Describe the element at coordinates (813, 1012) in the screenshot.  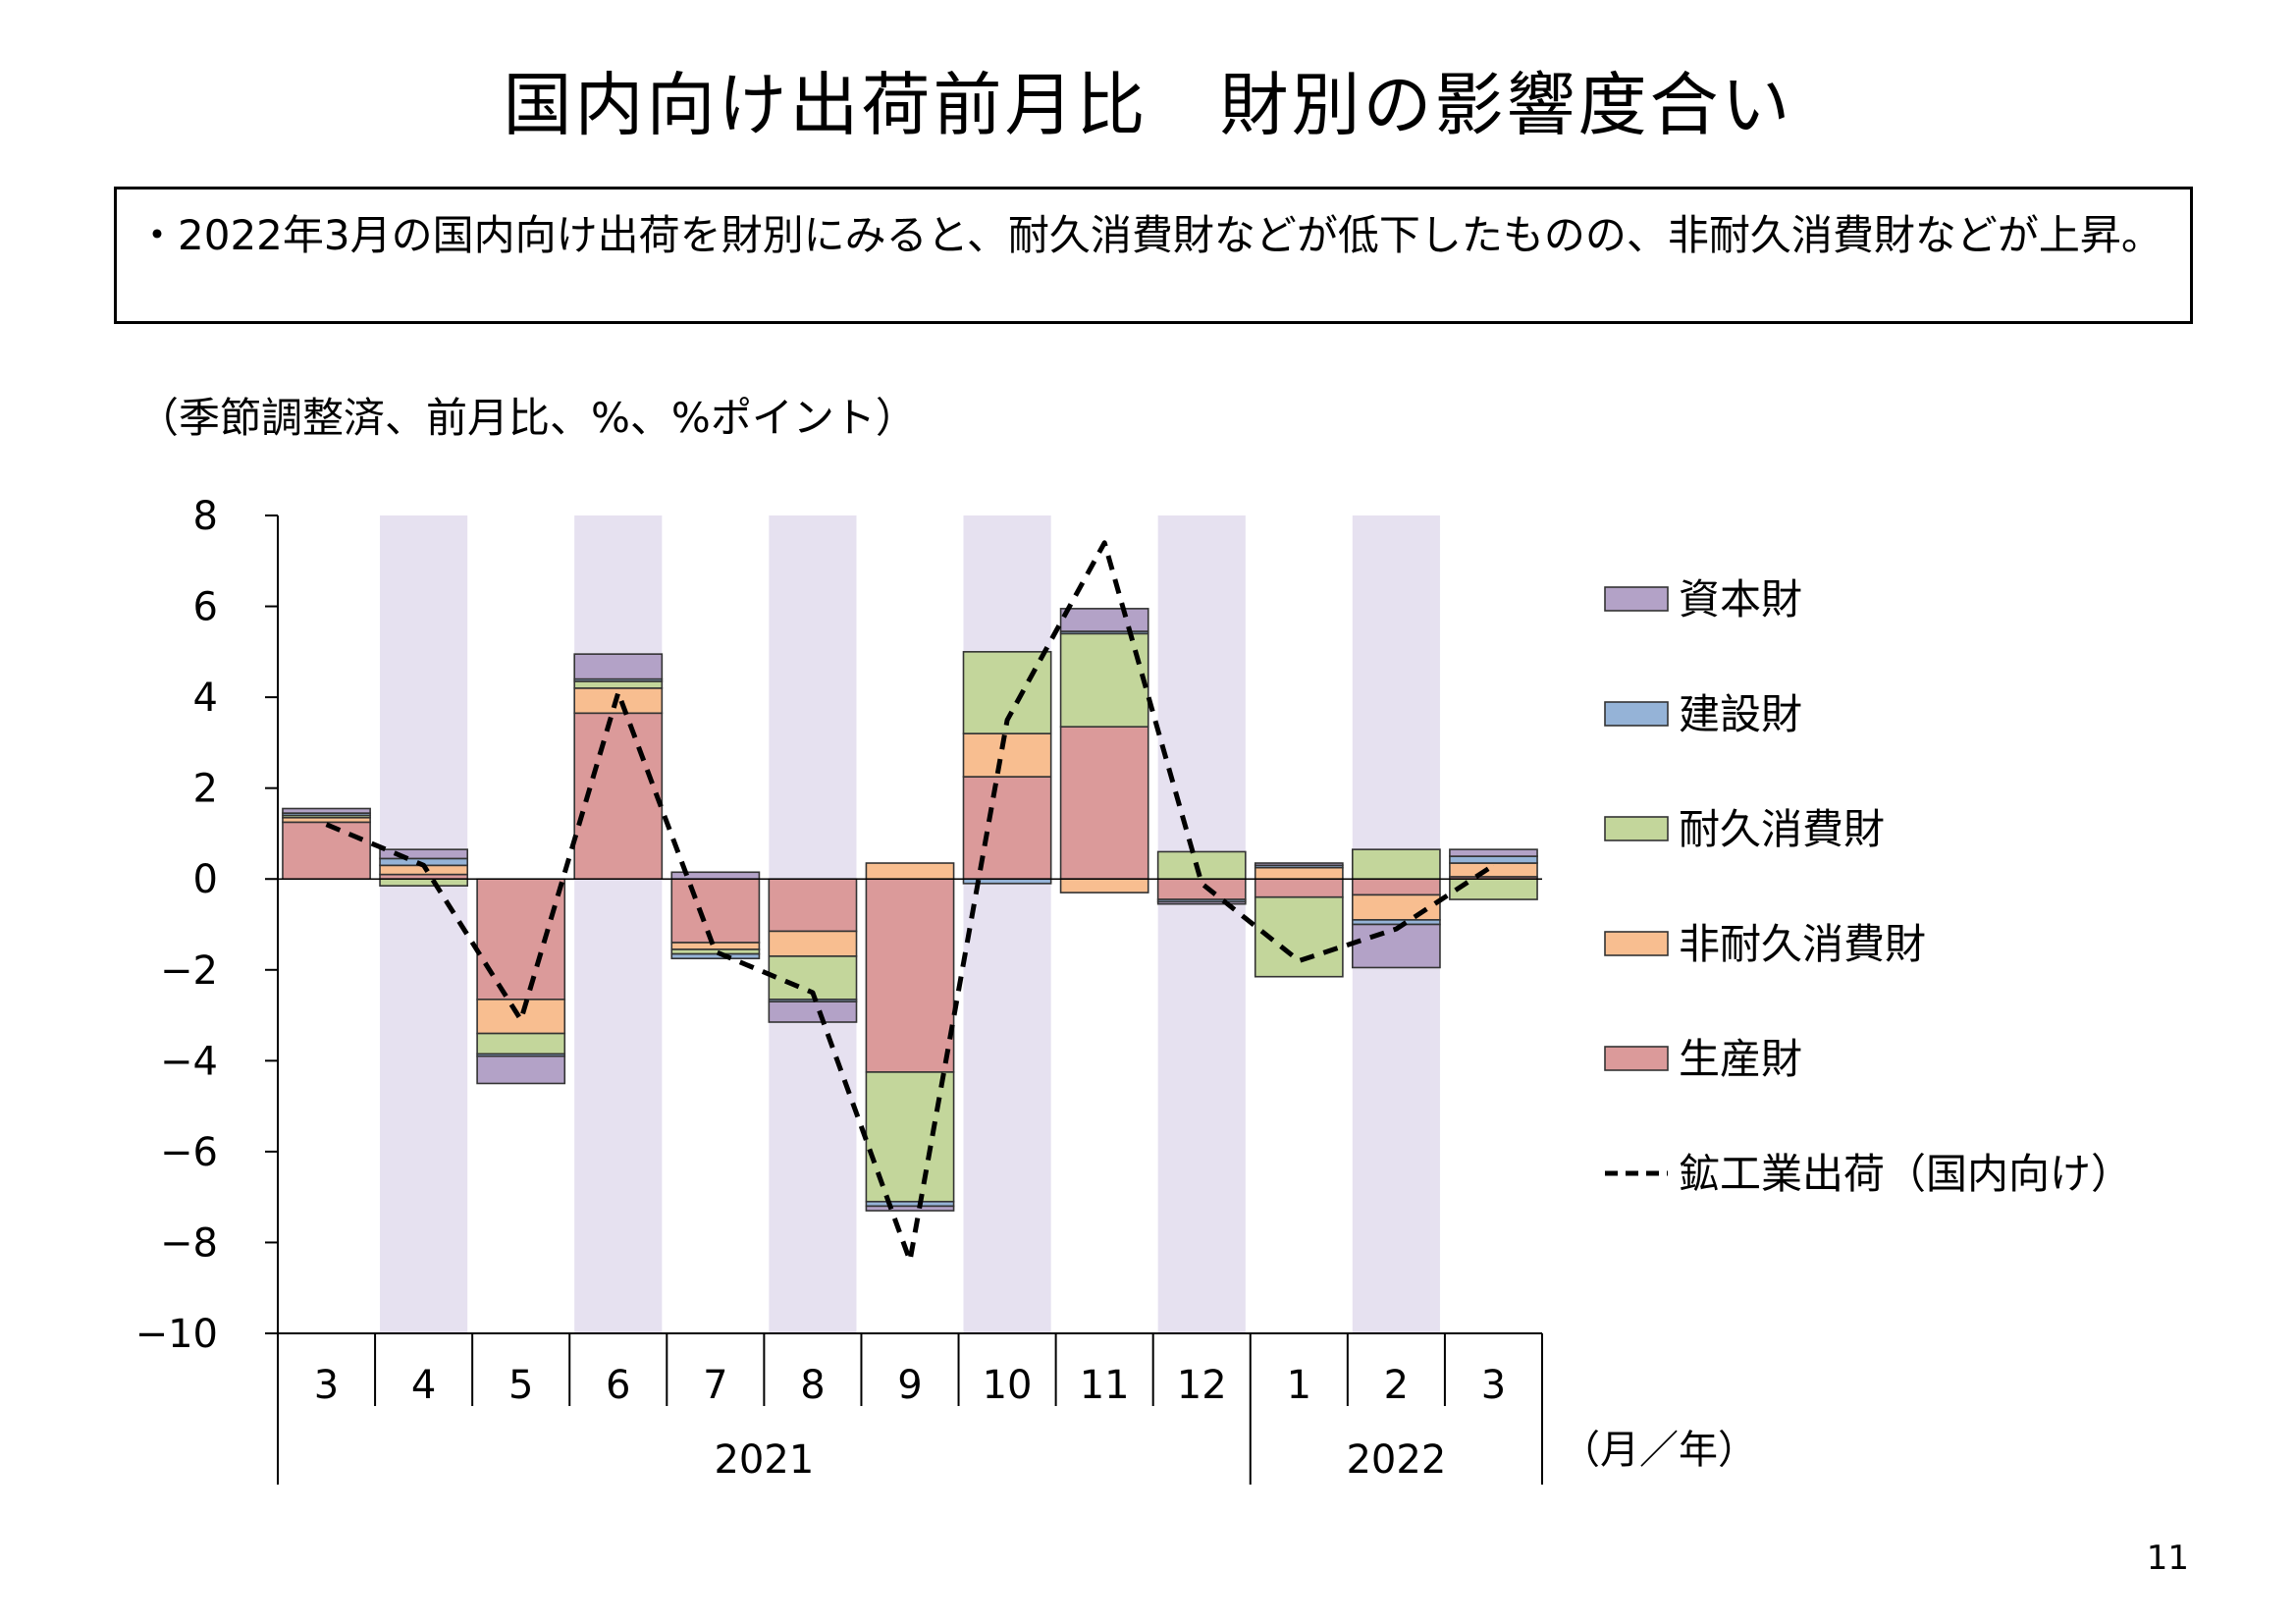
I see `bar-segment-s4-c5` at that location.